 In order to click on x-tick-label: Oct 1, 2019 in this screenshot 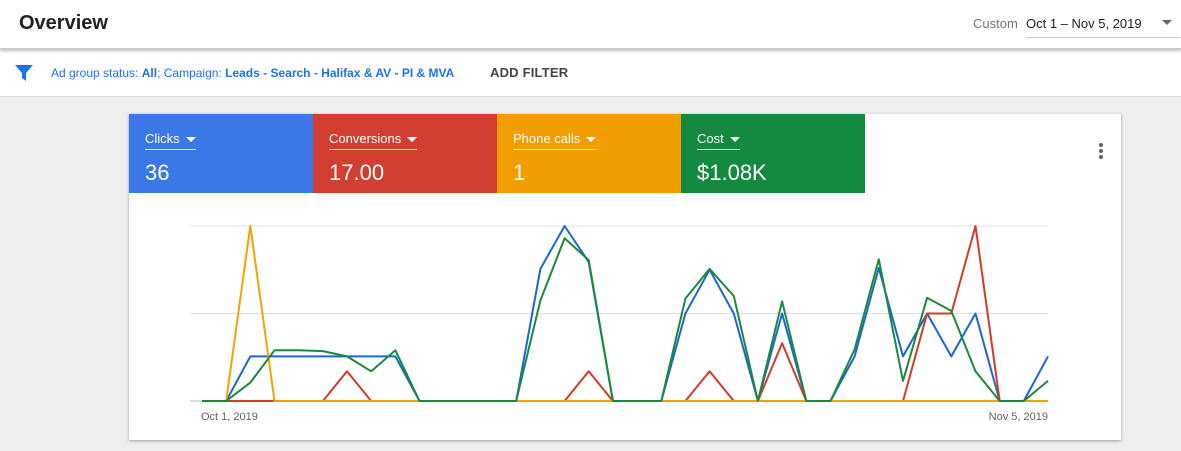, I will do `click(229, 417)`.